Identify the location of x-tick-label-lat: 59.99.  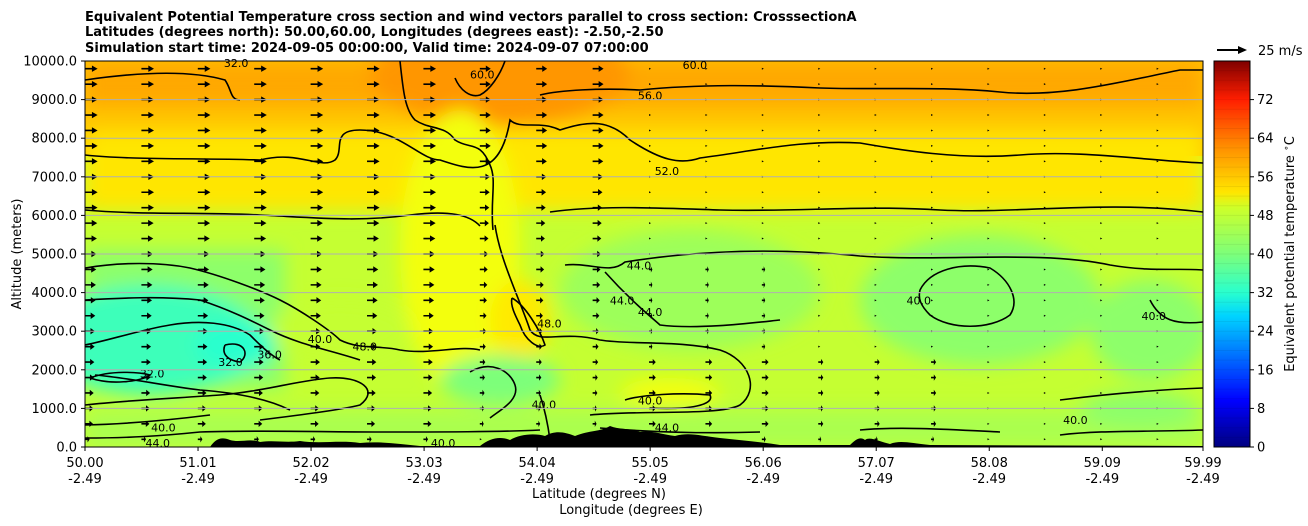
(1202, 463).